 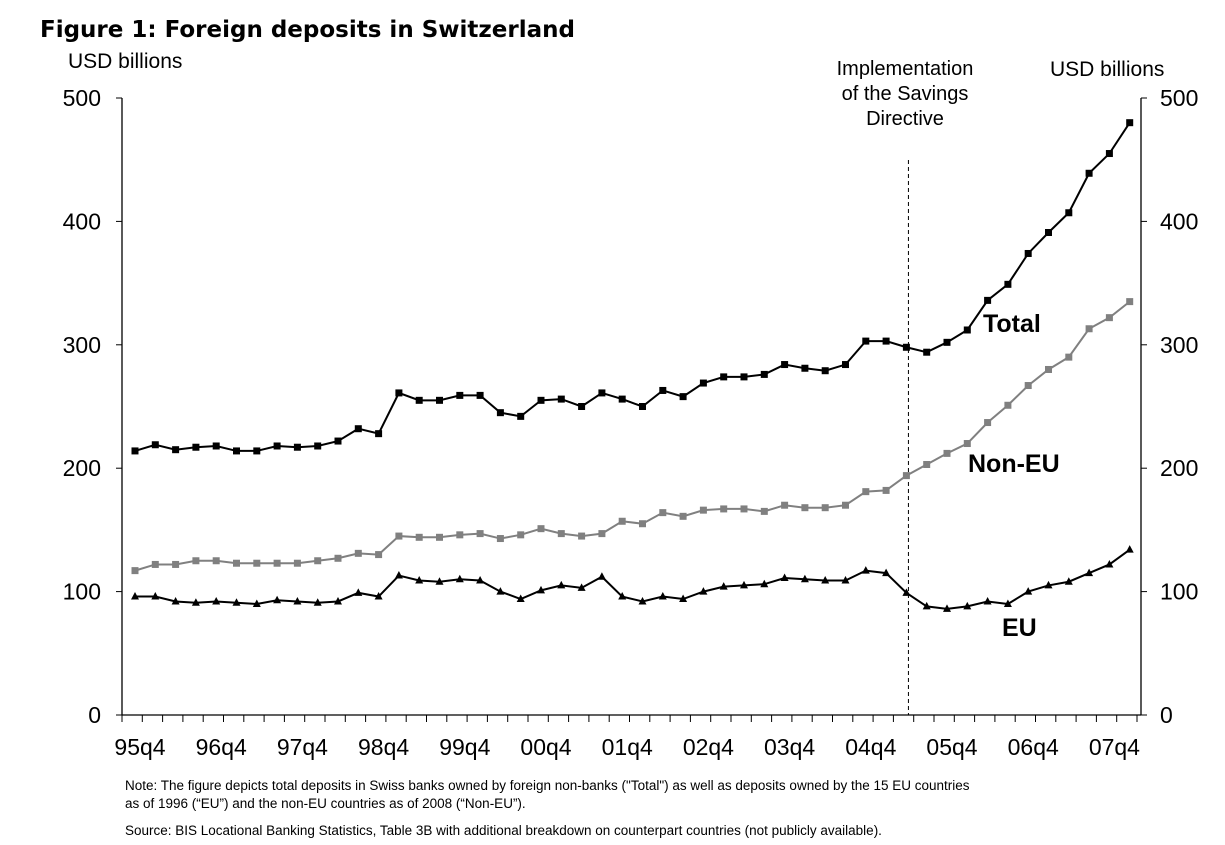 I want to click on series-label-non-eu: Non-EU, so click(x=1014, y=464).